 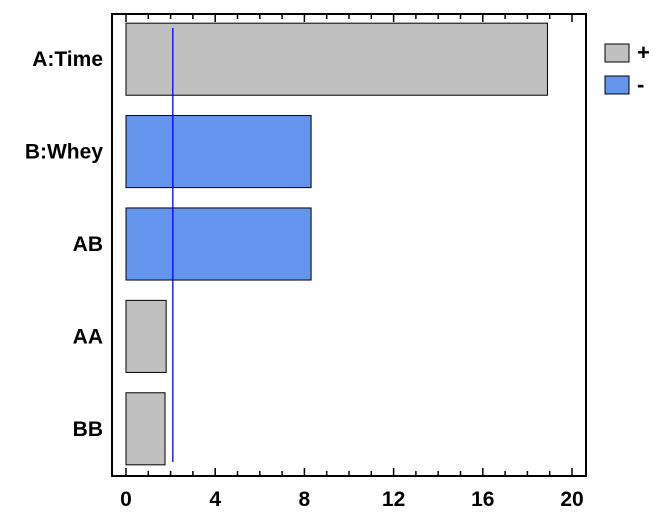 What do you see at coordinates (571, 499) in the screenshot?
I see `x-tick-label: 20` at bounding box center [571, 499].